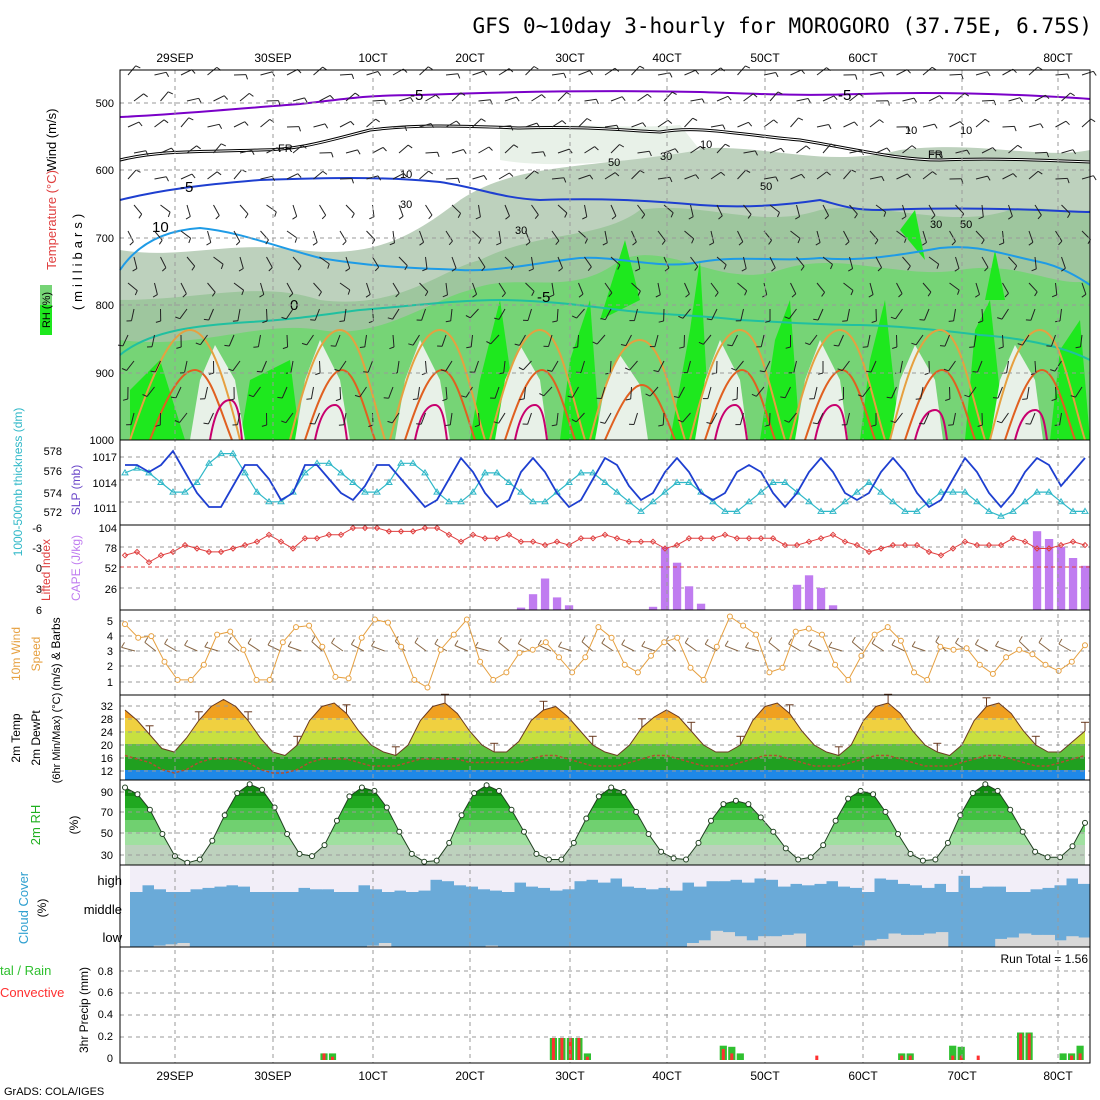  What do you see at coordinates (765, 58) in the screenshot?
I see `top-date-label: 50CT` at bounding box center [765, 58].